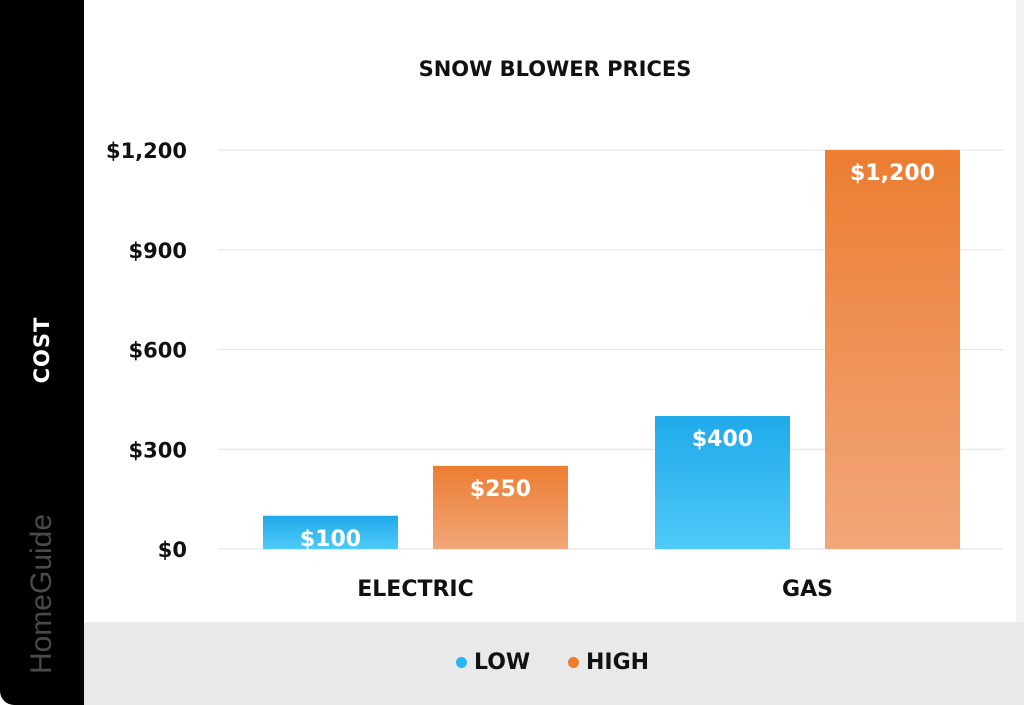 This screenshot has height=705, width=1024. What do you see at coordinates (461, 662) in the screenshot?
I see `legend-dot-low` at bounding box center [461, 662].